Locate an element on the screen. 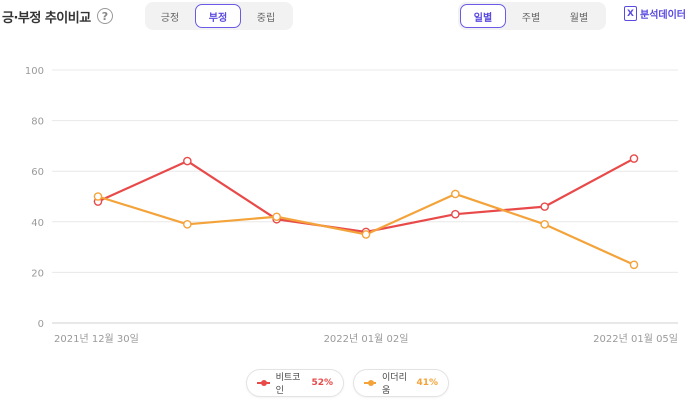  excel-icon: X is located at coordinates (630, 13).